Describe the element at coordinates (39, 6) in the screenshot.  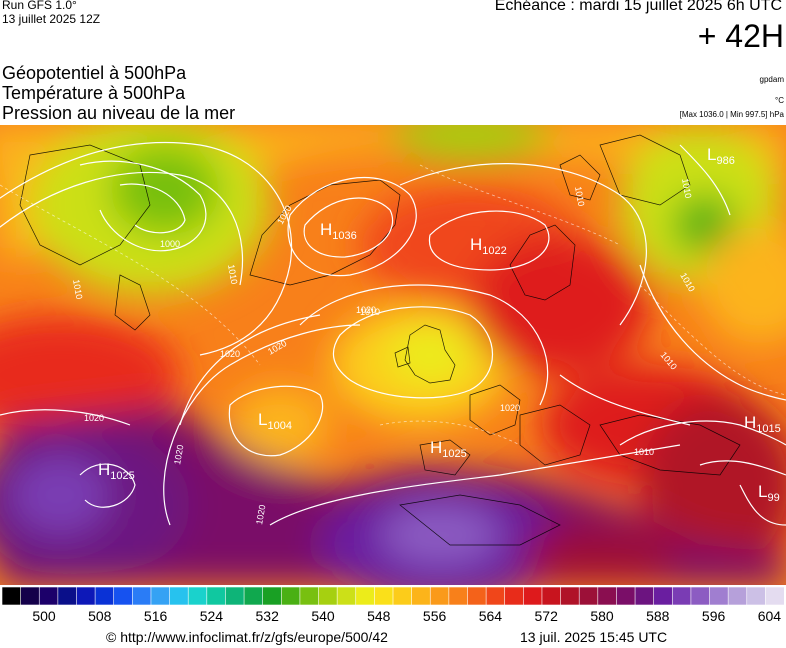
I see `run-title: Run GFS 1.0°` at that location.